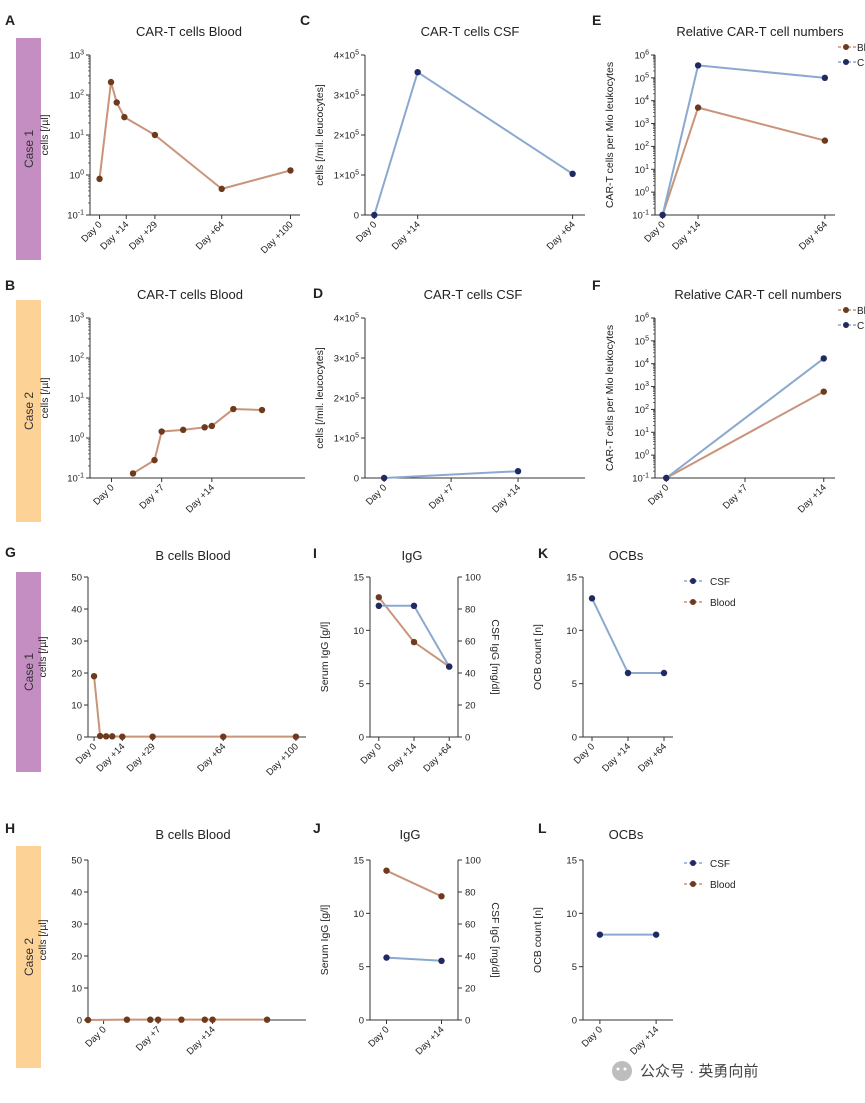 Image resolution: width=865 pixels, height=1103 pixels. Describe the element at coordinates (10, 20) in the screenshot. I see `panel-letter-A: A` at that location.